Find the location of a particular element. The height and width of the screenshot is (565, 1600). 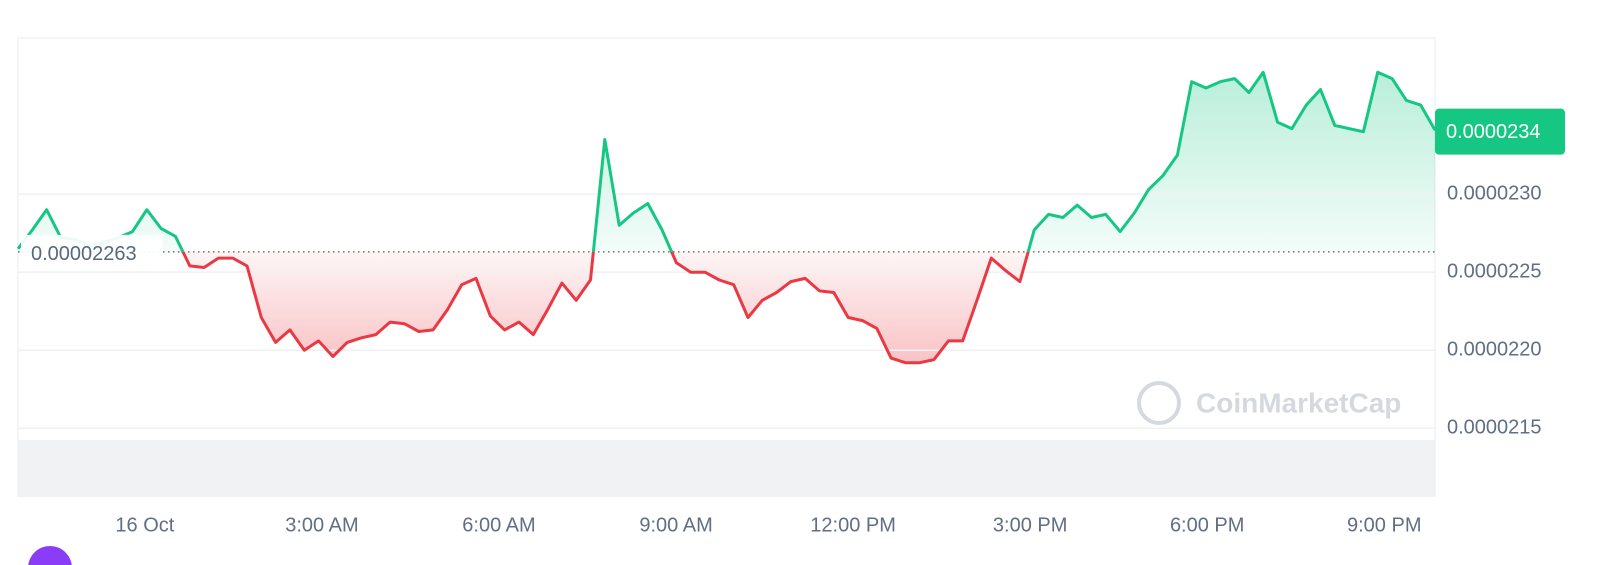

y-tick-label: 0.0000225 is located at coordinates (1494, 271).